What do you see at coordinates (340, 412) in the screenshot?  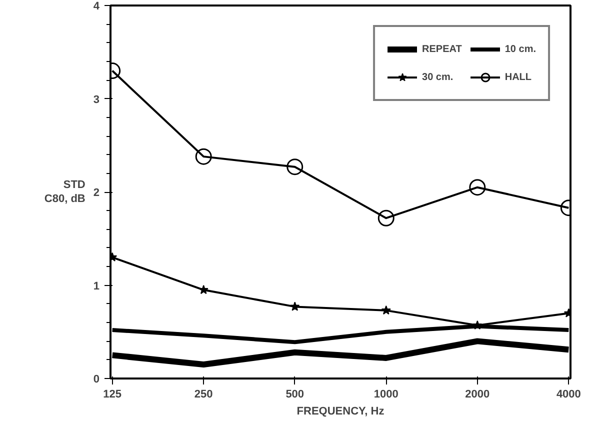 I see `x-axis-title: FREQUENCY, Hz` at bounding box center [340, 412].